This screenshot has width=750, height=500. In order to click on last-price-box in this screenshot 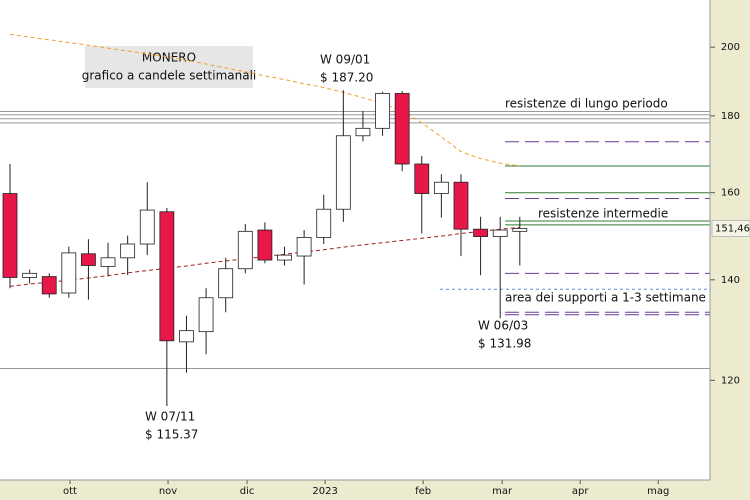, I will do `click(730, 228)`.